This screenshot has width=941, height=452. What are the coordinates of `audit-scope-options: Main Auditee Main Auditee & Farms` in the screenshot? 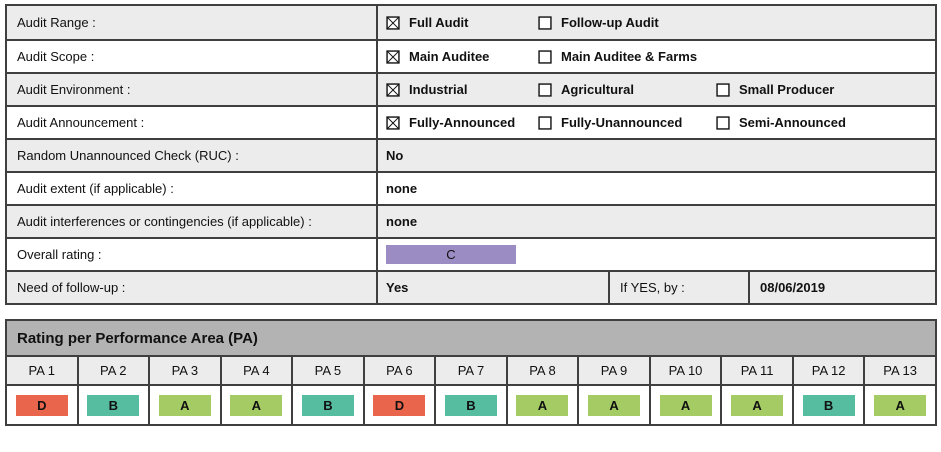 It's located at (656, 56).